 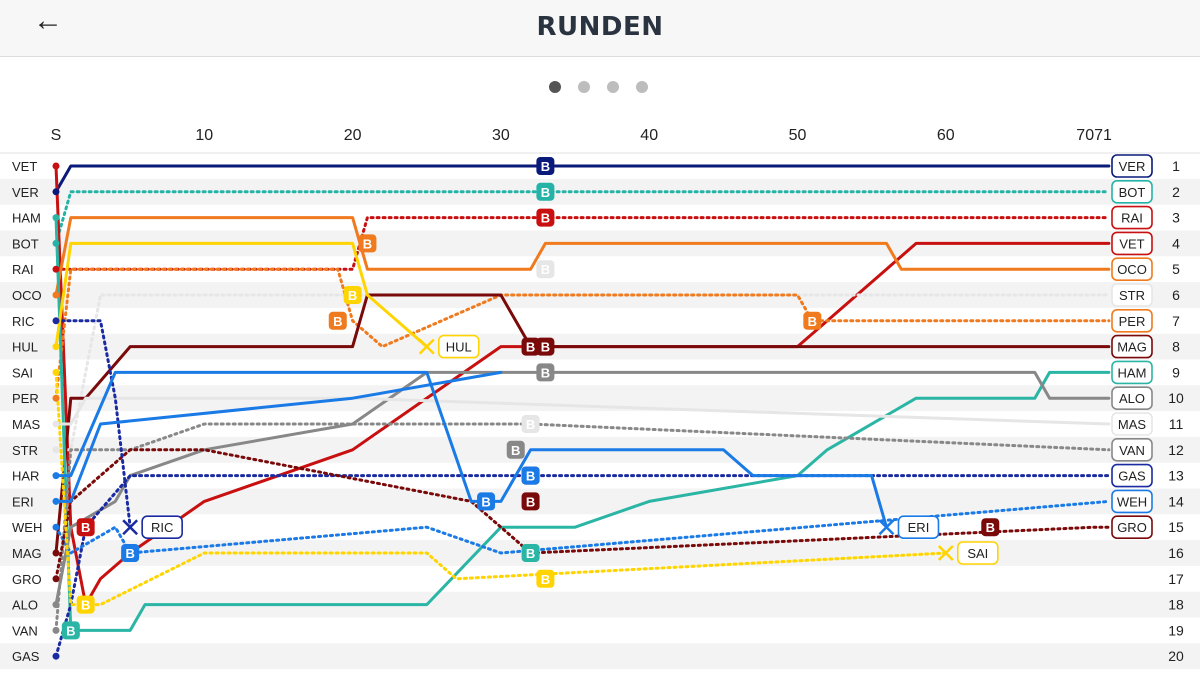 I want to click on series-line-eri, so click(x=278, y=436).